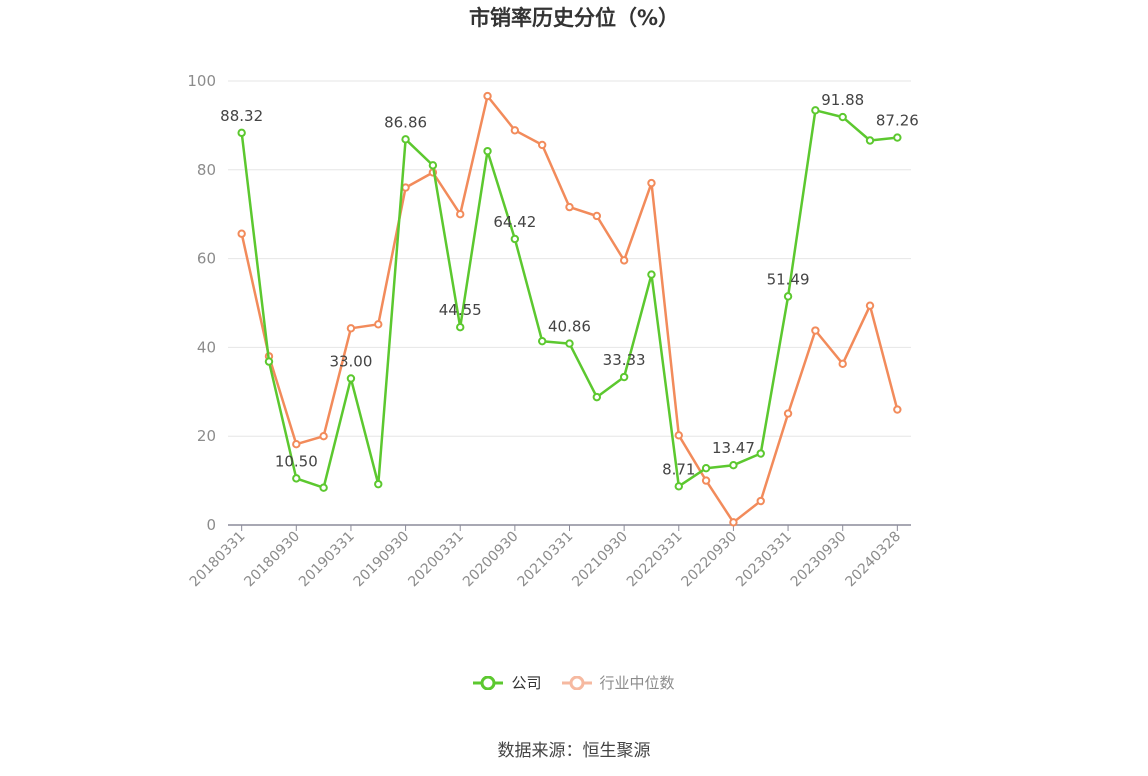  I want to click on data-label: 51.49, so click(788, 279).